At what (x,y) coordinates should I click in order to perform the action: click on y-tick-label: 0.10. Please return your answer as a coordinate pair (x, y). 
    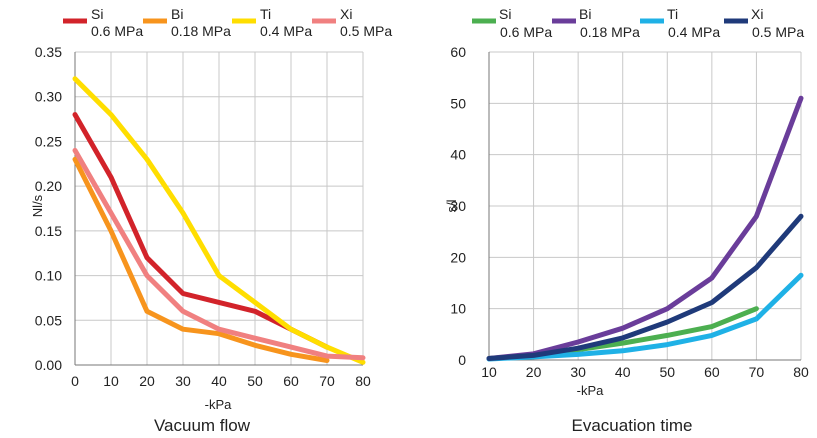
    Looking at the image, I should click on (48, 276).